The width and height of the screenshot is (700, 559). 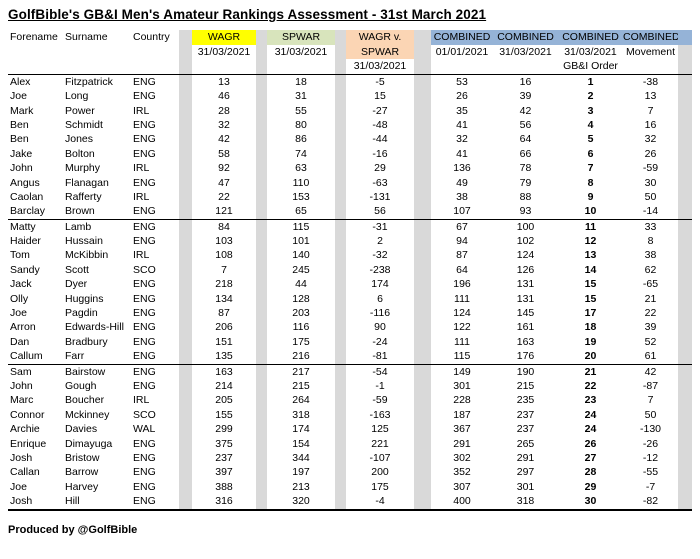 What do you see at coordinates (380, 241) in the screenshot?
I see `wagr-v-spwar-cell: 2` at bounding box center [380, 241].